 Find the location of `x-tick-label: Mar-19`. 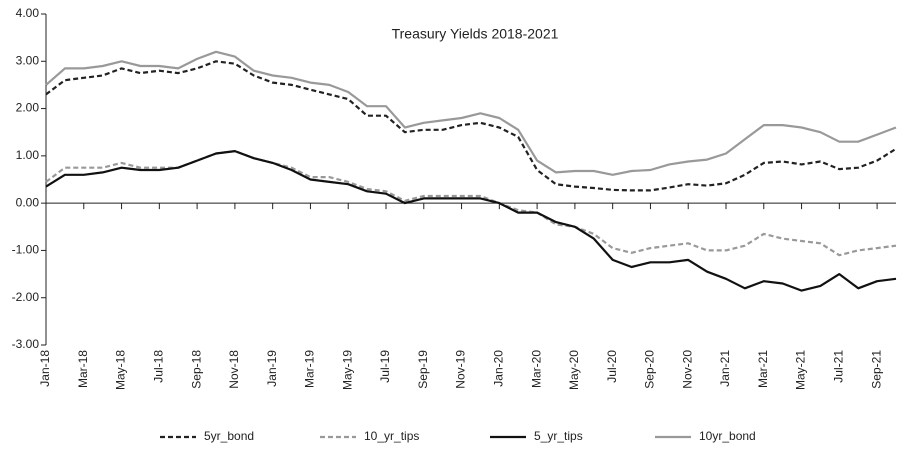

x-tick-label: Mar-19 is located at coordinates (310, 369).